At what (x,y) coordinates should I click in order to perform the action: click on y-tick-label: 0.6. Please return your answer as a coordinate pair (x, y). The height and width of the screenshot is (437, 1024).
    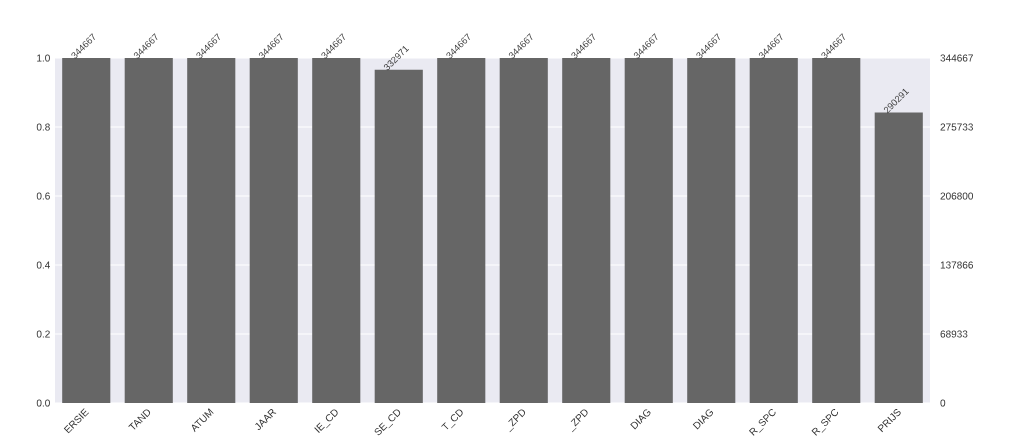
    Looking at the image, I should click on (43, 196).